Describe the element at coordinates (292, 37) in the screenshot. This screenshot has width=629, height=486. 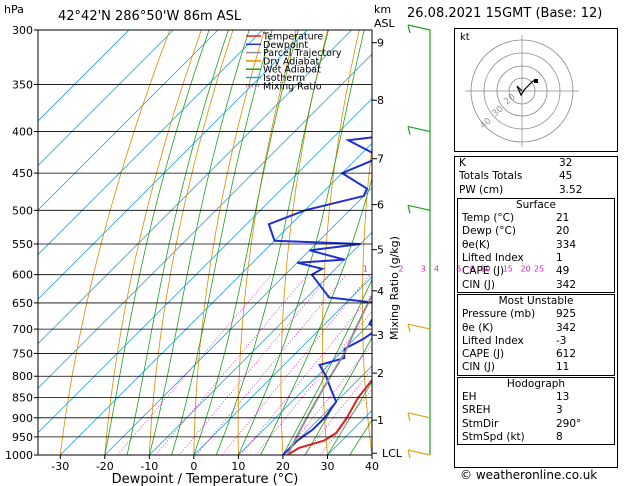
I see `legend-label: Temperature` at that location.